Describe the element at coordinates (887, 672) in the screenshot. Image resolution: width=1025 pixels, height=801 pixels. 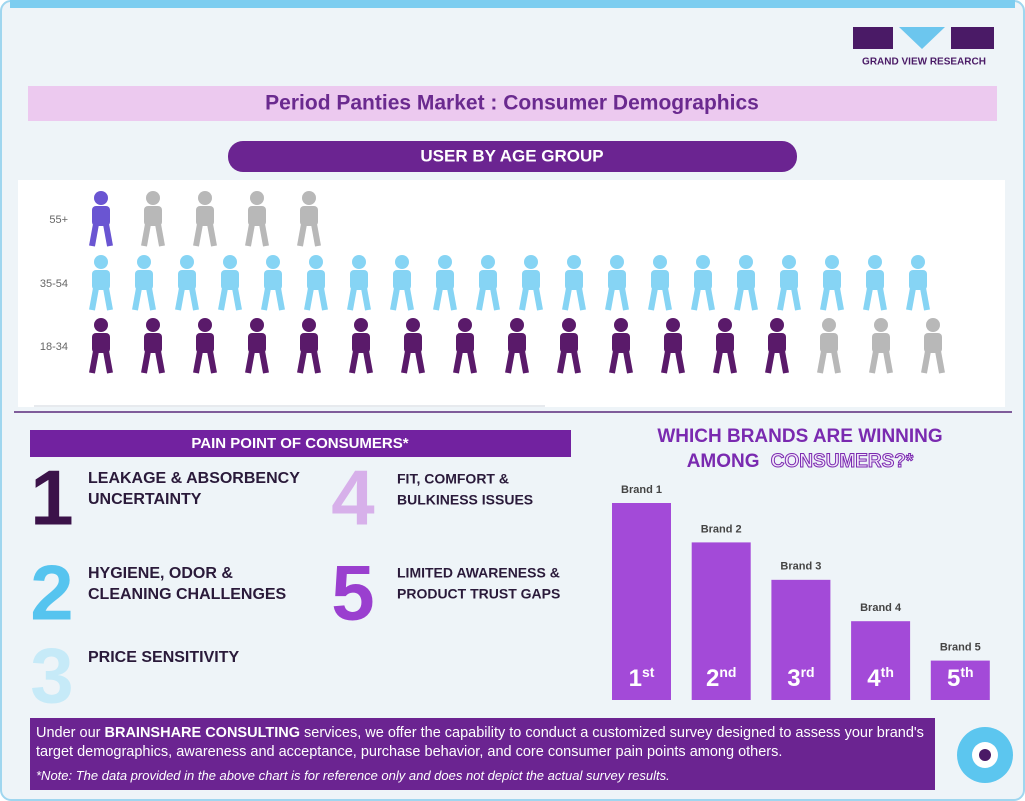
I see `rank-suffix: th` at that location.